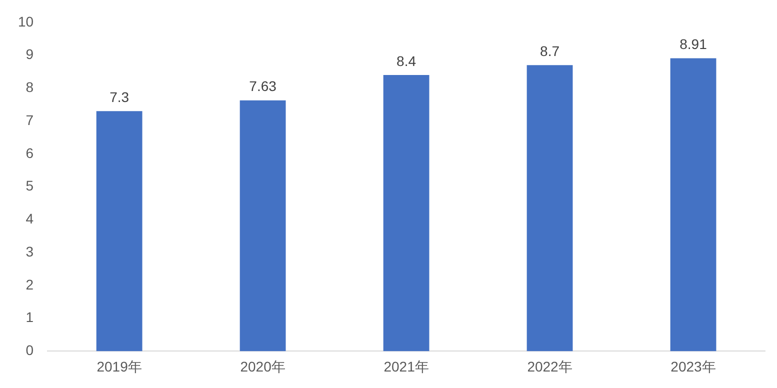 This screenshot has width=777, height=388. Describe the element at coordinates (26, 21) in the screenshot. I see `y-tick-label: 10` at that location.